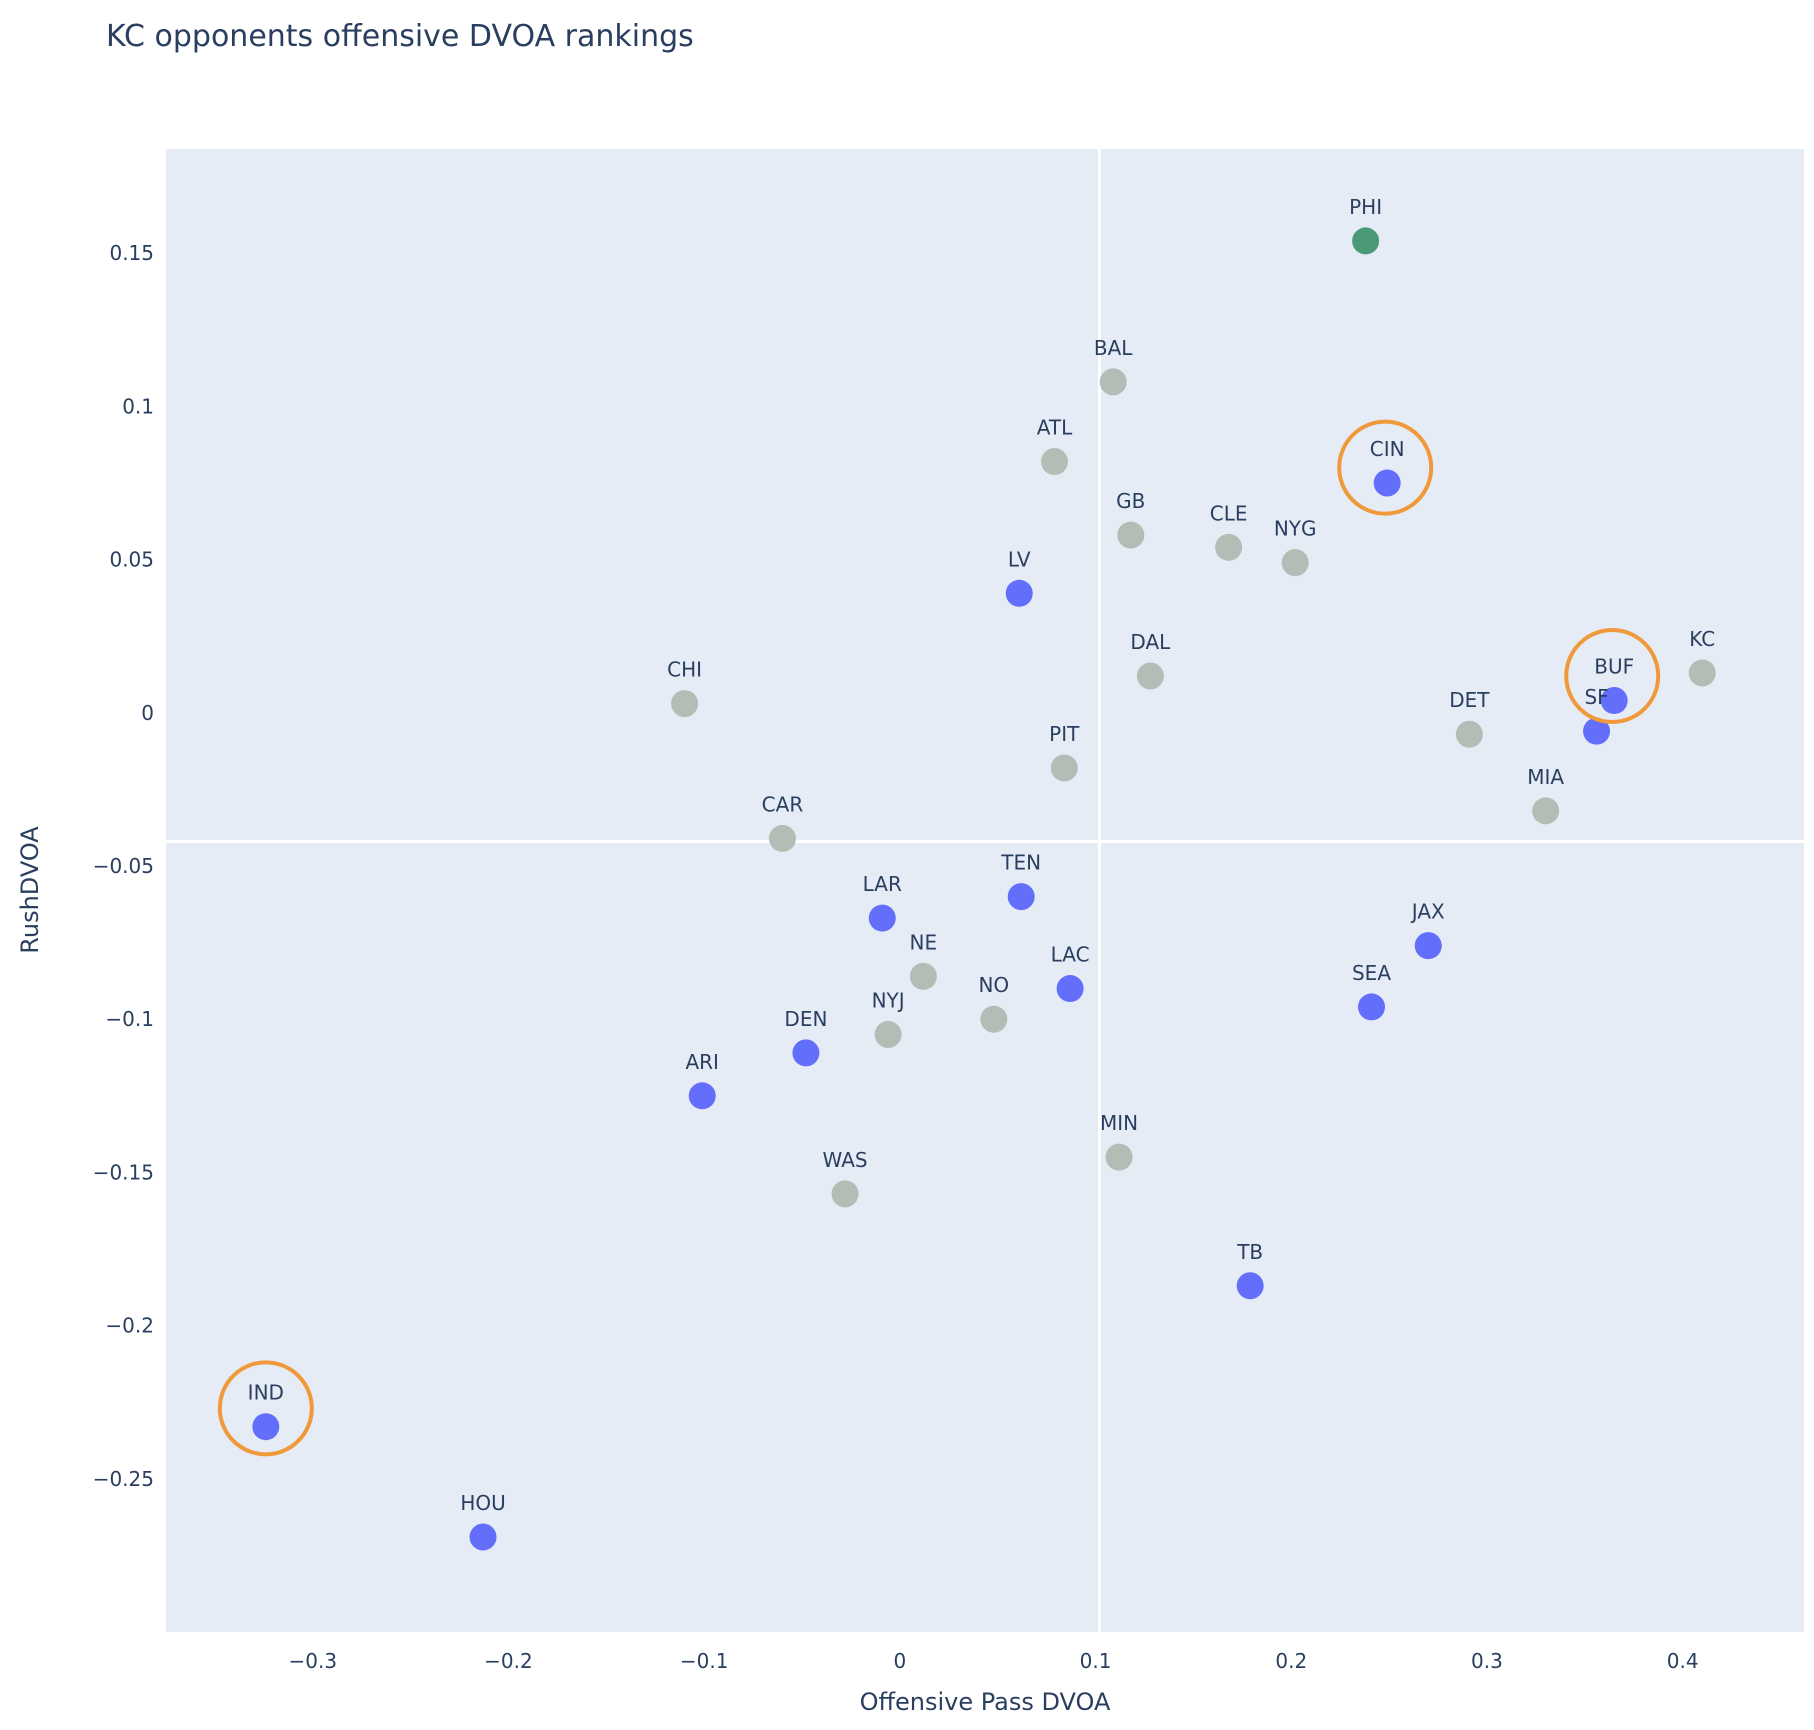  What do you see at coordinates (1150, 676) in the screenshot?
I see `data-point-dal` at bounding box center [1150, 676].